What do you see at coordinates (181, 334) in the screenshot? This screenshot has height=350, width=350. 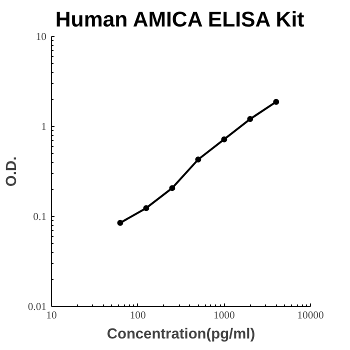 I see `x-axis-title: Concentration(pg/ml)` at bounding box center [181, 334].